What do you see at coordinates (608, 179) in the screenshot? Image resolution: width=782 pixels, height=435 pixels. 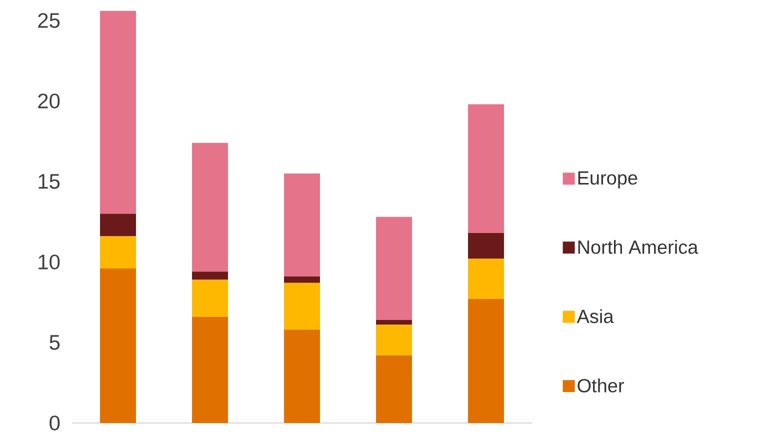 I see `legend-label: Europe` at bounding box center [608, 179].